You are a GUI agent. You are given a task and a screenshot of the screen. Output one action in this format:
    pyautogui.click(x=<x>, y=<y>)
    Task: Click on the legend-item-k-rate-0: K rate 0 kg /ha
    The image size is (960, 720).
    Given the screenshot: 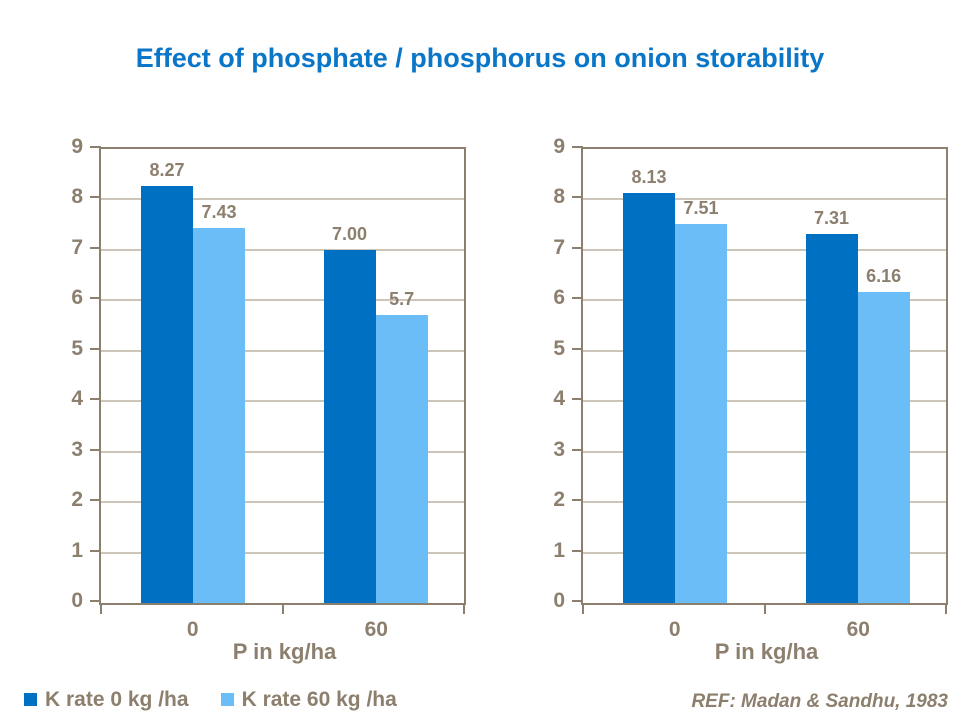 What is the action you would take?
    pyautogui.click(x=106, y=699)
    